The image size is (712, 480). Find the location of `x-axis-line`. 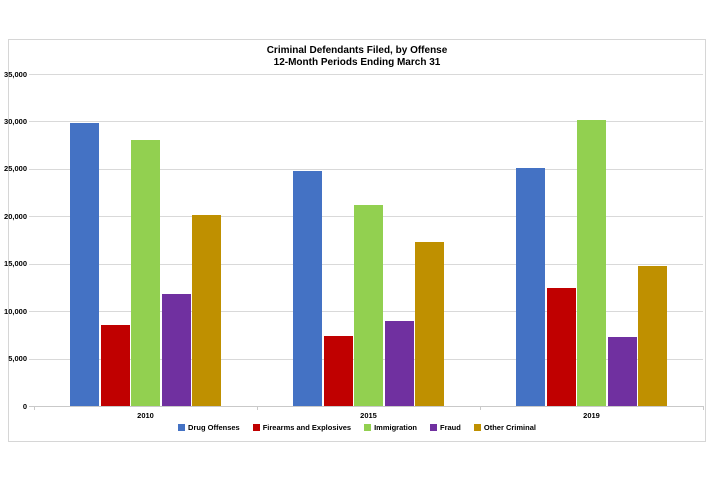

x-axis-line is located at coordinates (366, 406).